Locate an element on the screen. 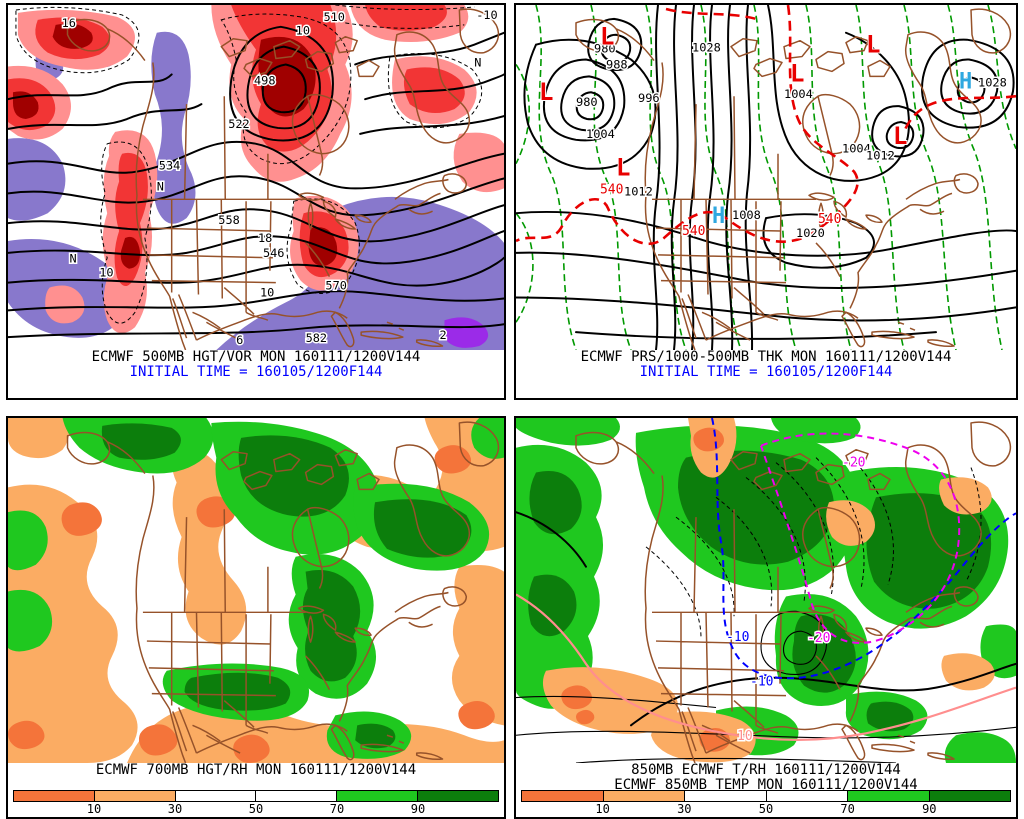  height-label: 570 is located at coordinates (335, 286).